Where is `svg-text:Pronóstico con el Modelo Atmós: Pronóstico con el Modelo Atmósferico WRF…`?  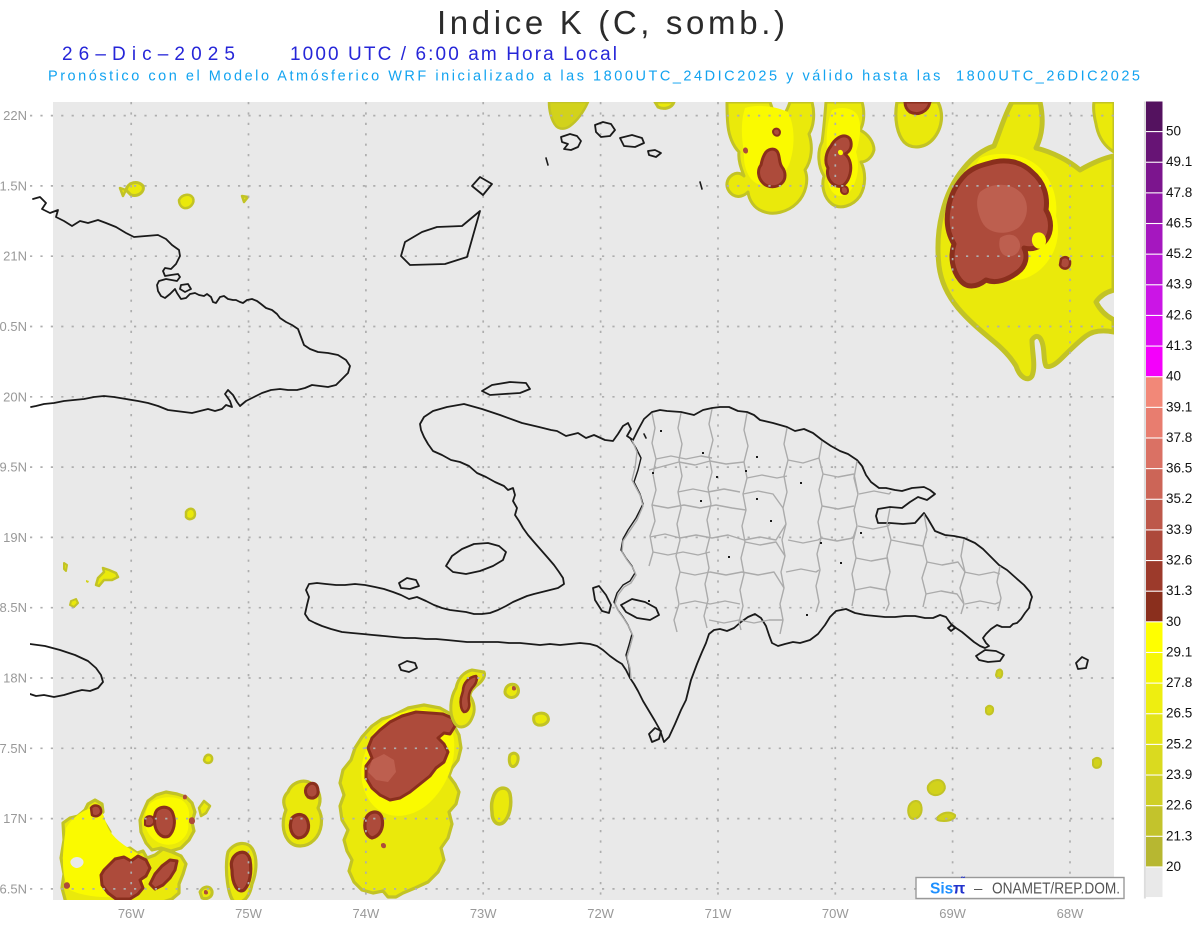 svg-text:Pronóstico con el Modelo Atmós: Pronóstico con el Modelo Atmósferico WRF… is located at coordinates (594, 77).